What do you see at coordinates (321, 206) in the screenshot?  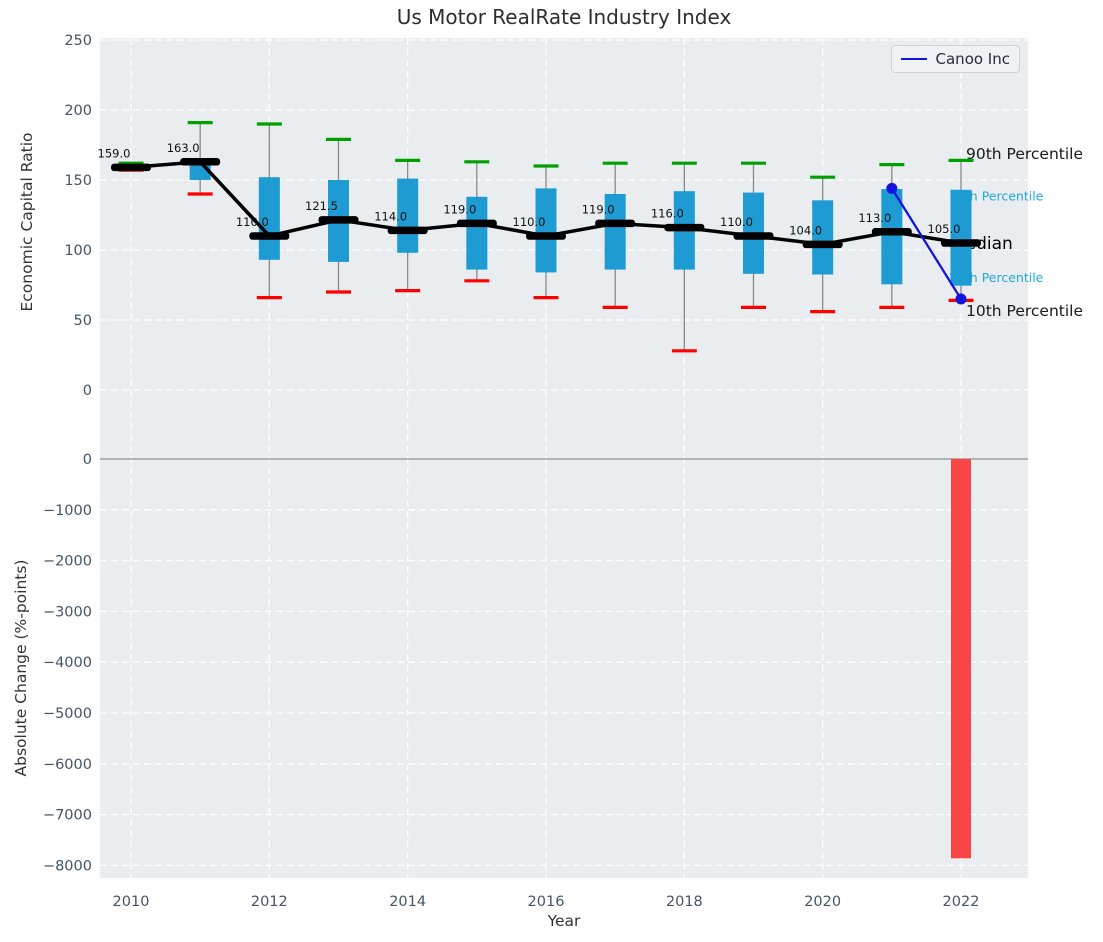 I see `median-value-label-2013: 121.5` at bounding box center [321, 206].